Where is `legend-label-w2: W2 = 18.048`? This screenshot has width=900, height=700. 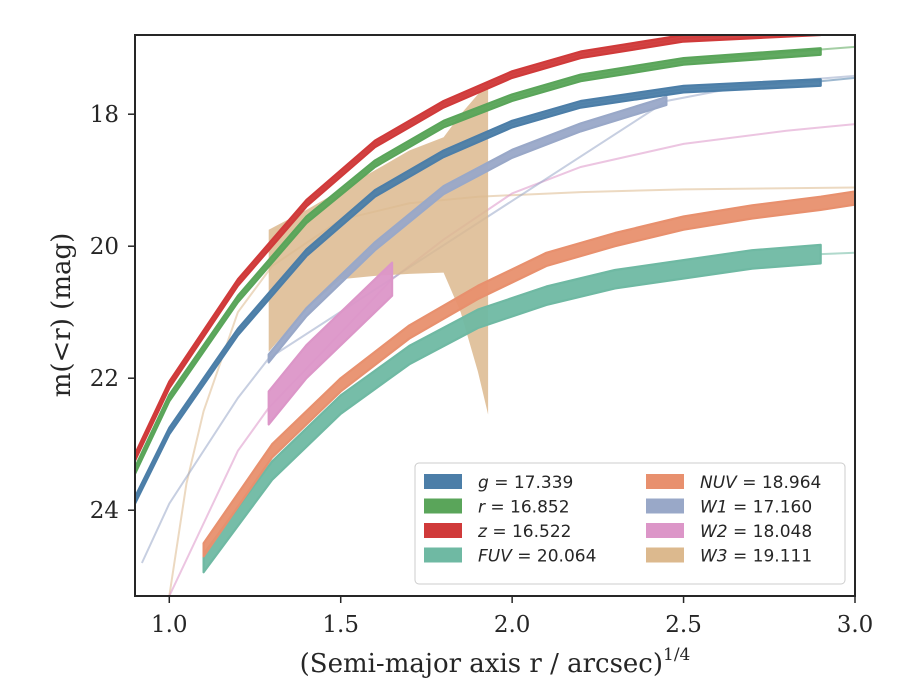 legend-label-w2: W2 = 18.048 is located at coordinates (756, 532).